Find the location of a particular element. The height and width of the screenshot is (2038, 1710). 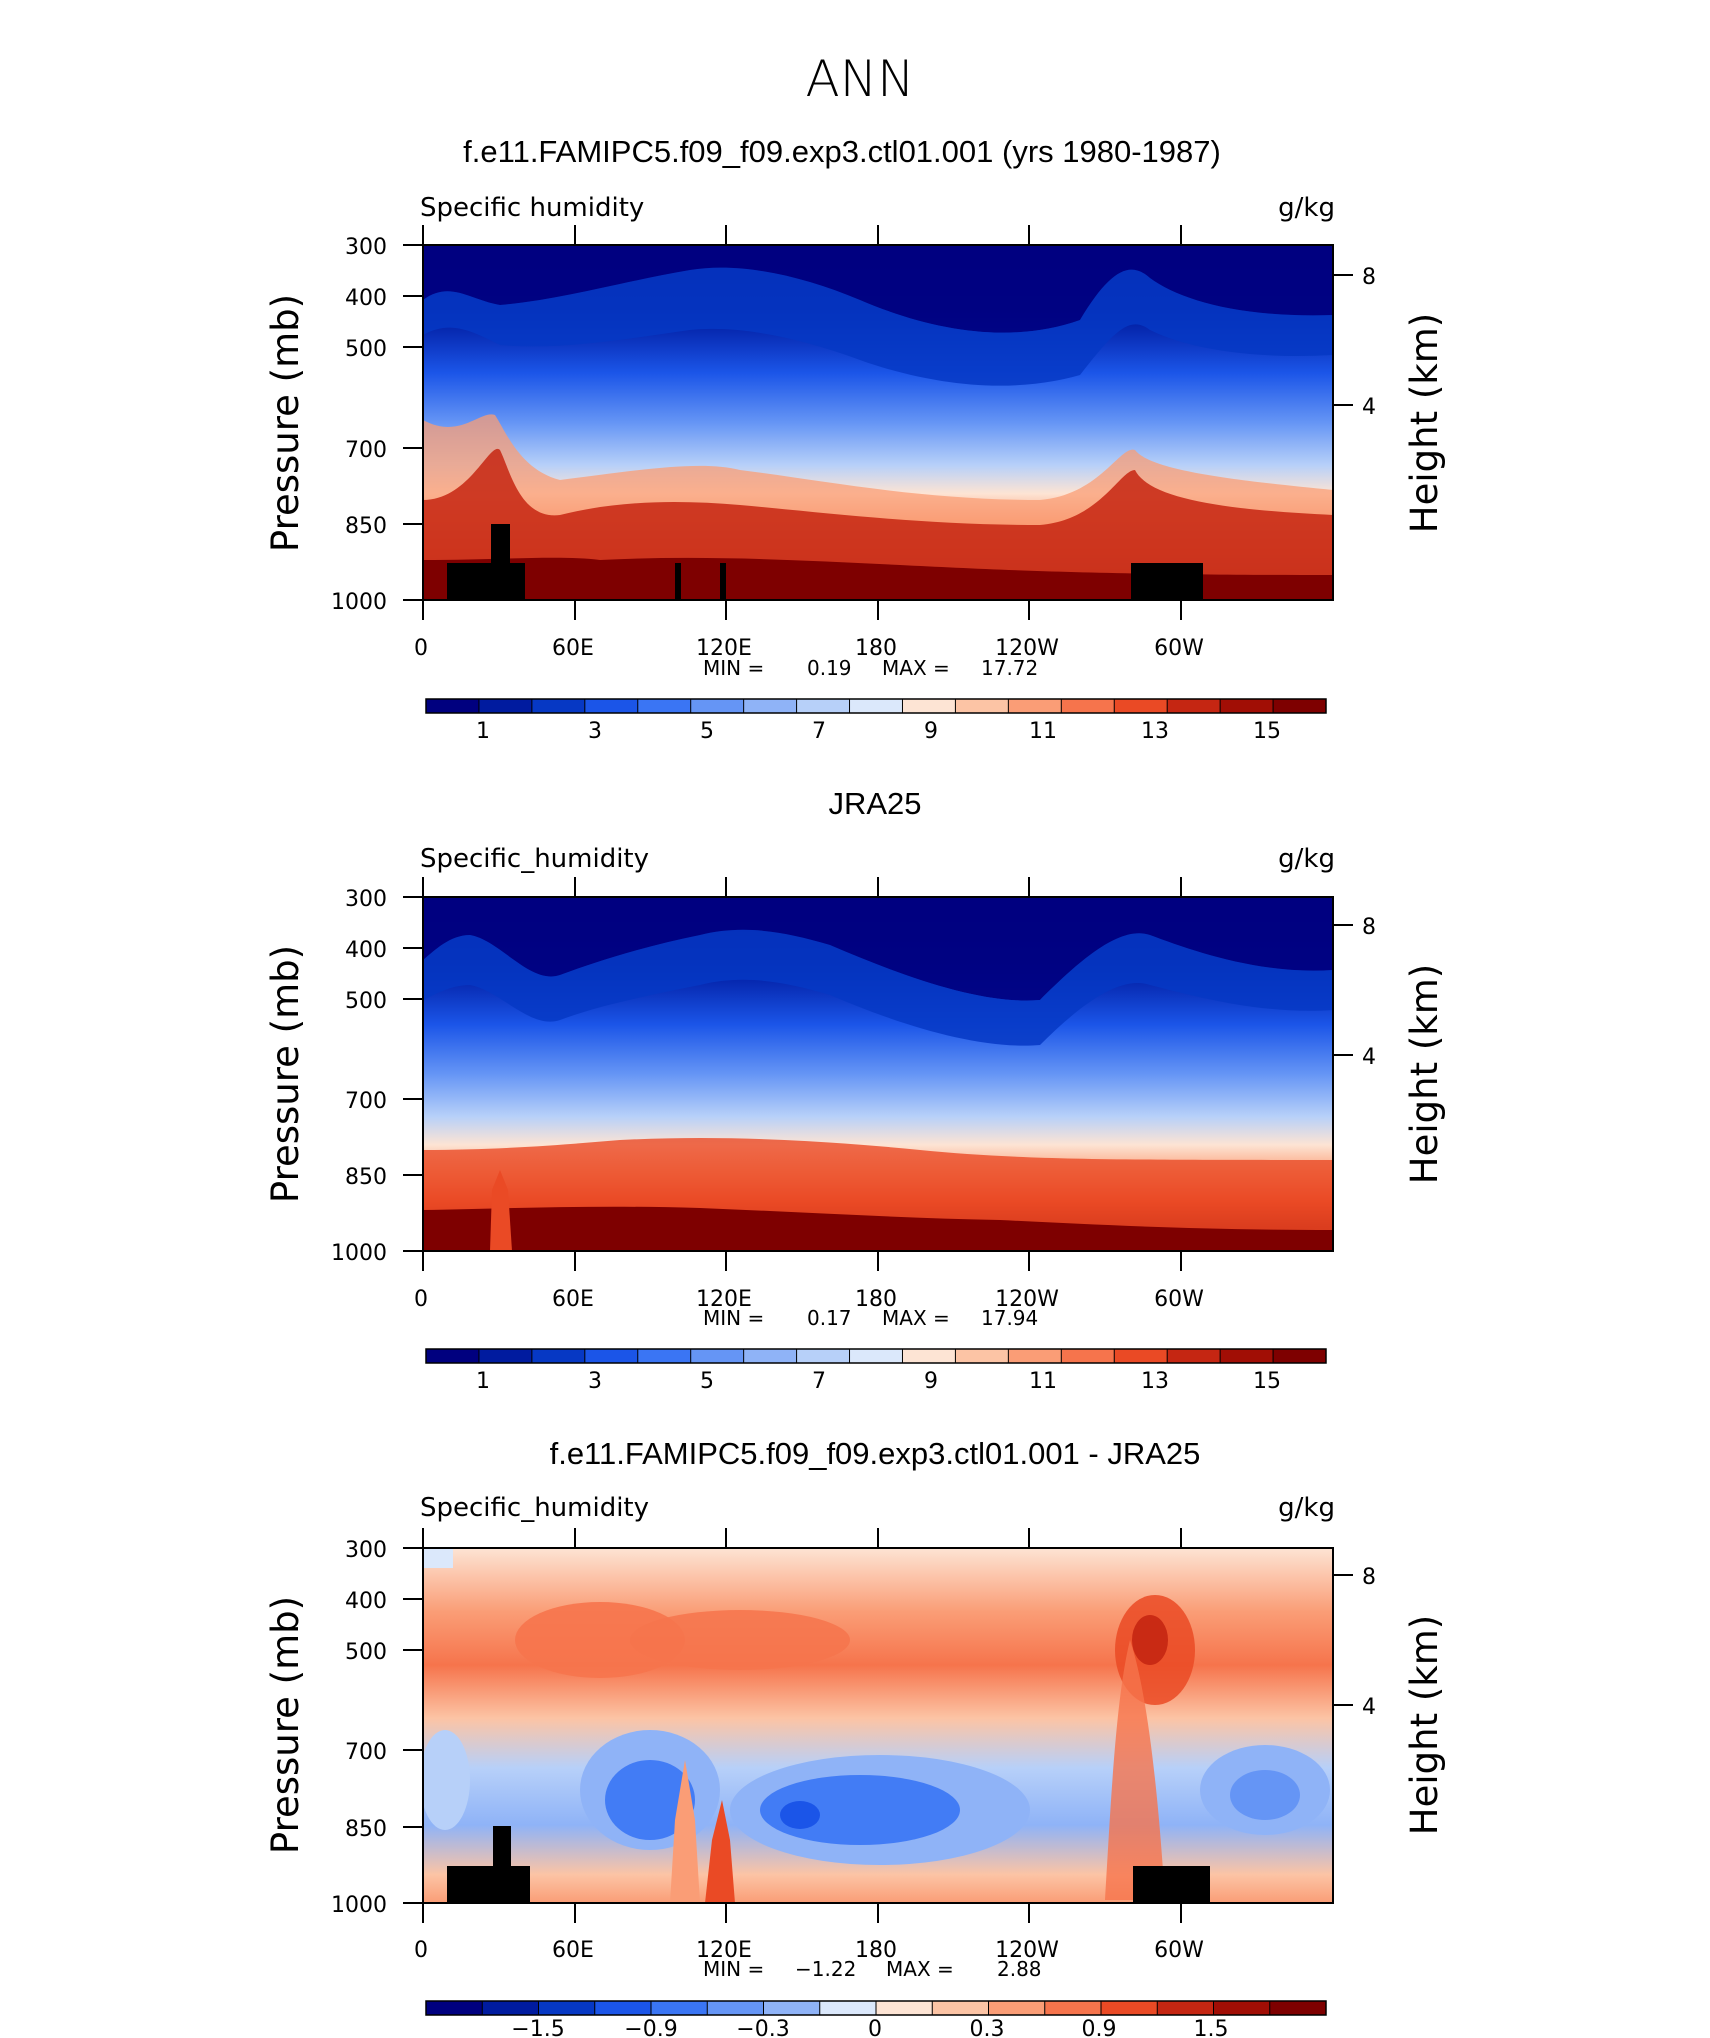

colorbar-labels: −1.5 −0.9 −0.3 0 0.3 0.9 1.5 is located at coordinates (869, 2027).